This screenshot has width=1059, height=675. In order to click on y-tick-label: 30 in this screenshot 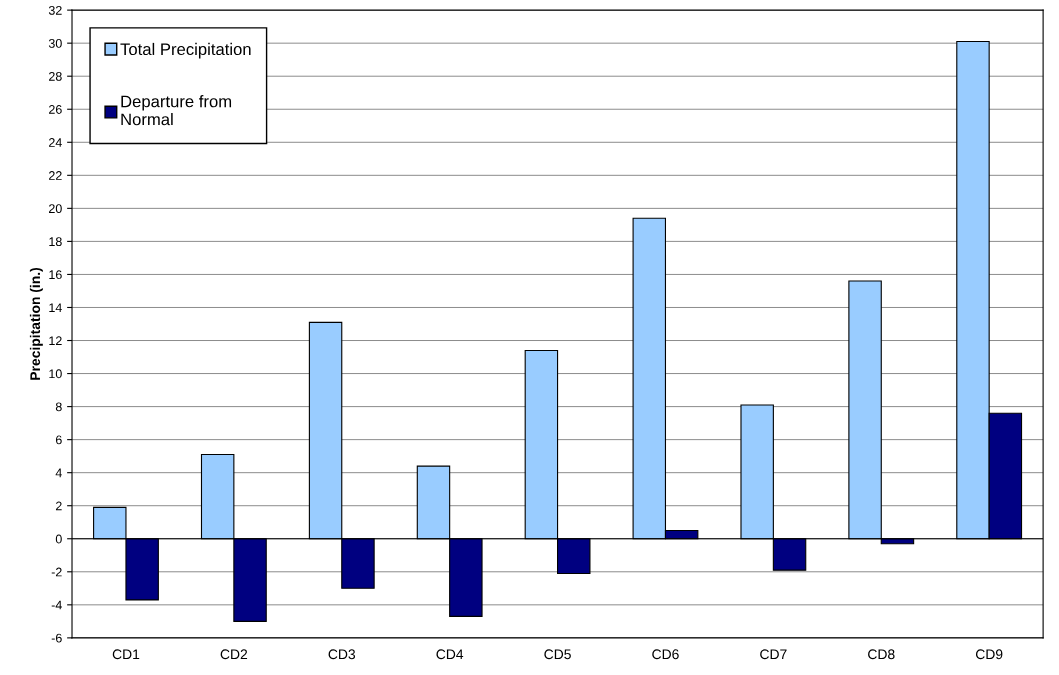, I will do `click(55, 43)`.